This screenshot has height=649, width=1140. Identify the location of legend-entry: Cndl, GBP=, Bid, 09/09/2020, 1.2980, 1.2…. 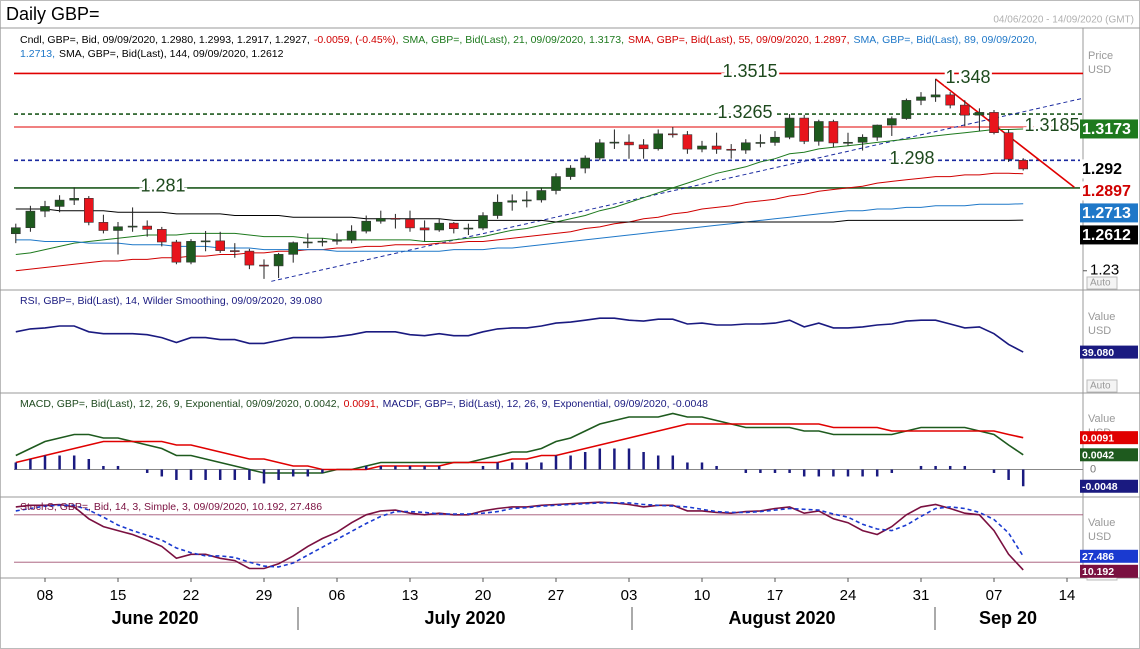
(165, 40).